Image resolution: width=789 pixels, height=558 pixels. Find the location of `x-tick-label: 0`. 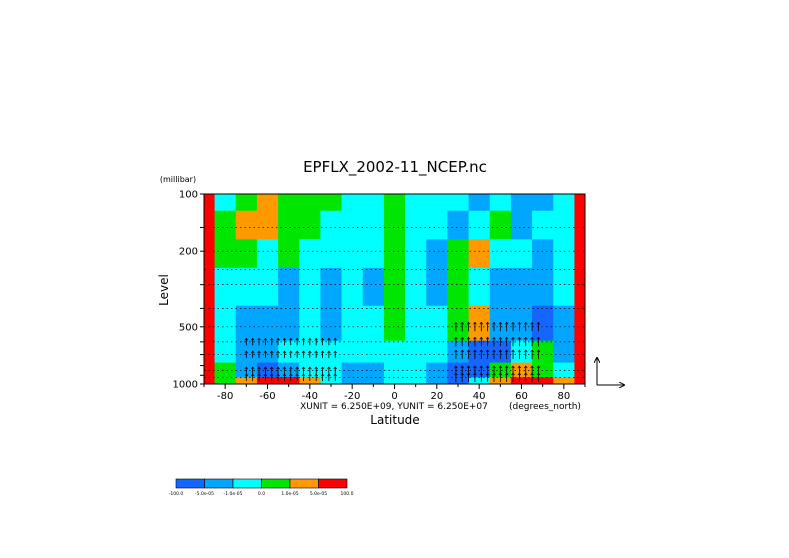

x-tick-label: 0 is located at coordinates (394, 396).